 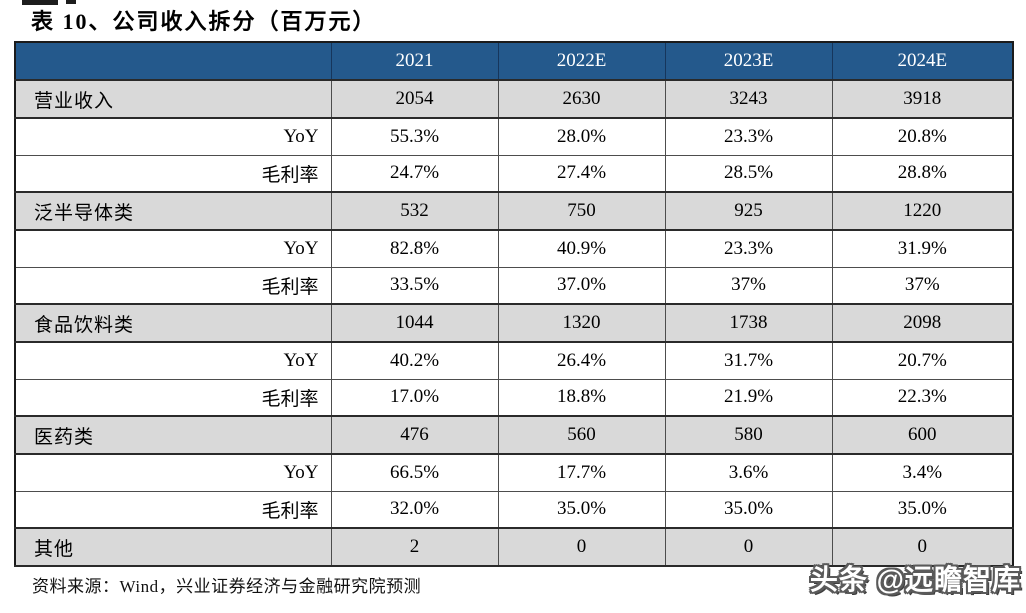 What do you see at coordinates (414, 285) in the screenshot?
I see `cell-value: 33.5%` at bounding box center [414, 285].